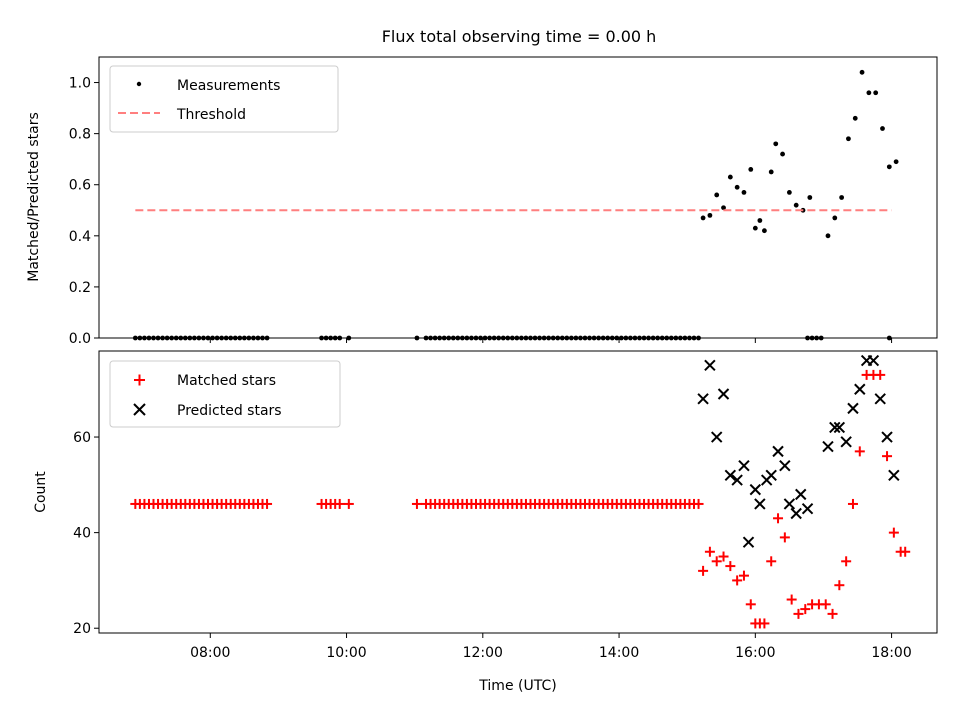 The image size is (960, 720). I want to click on top-y-ticks: 0.0 0.2 0.4 0.6 0.8 1.0, so click(84, 211).